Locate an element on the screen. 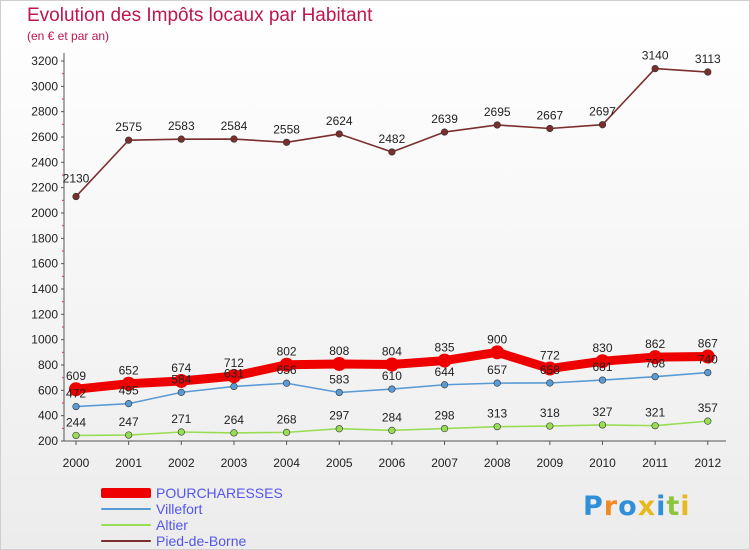 The image size is (750, 550). data-label-altier: 318 is located at coordinates (550, 413).